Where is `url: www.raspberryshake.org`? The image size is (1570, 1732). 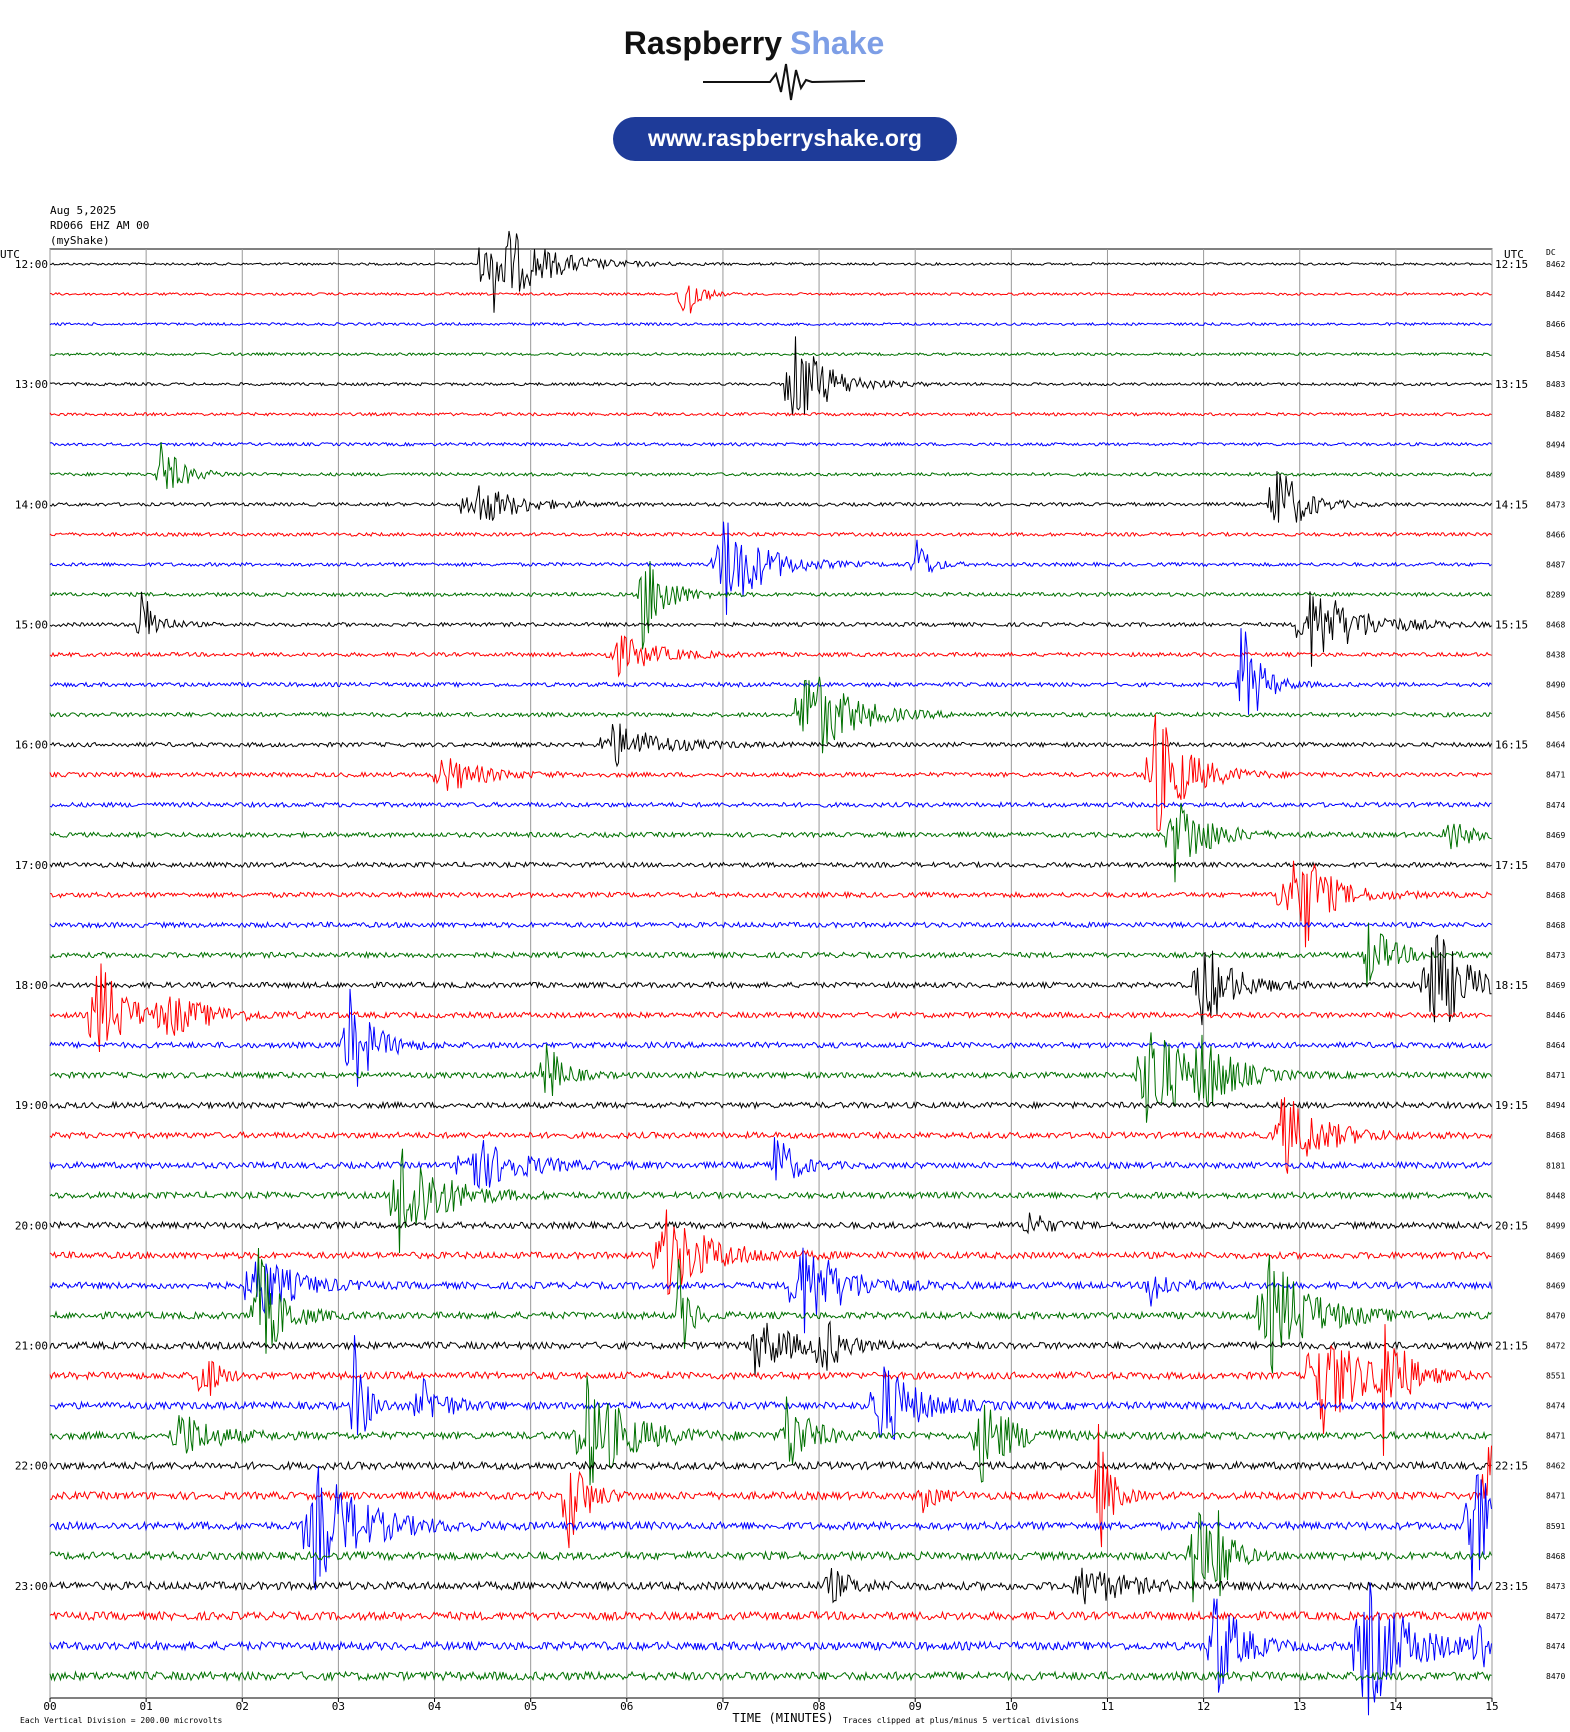
url: www.raspberryshake.org is located at coordinates (784, 138).